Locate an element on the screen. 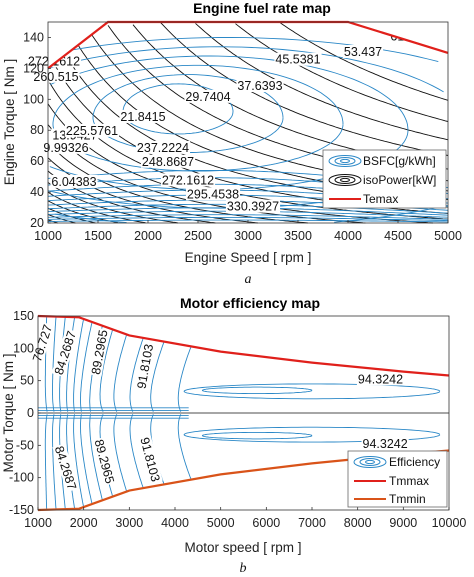  x-tick-label: 9000 is located at coordinates (403, 523).